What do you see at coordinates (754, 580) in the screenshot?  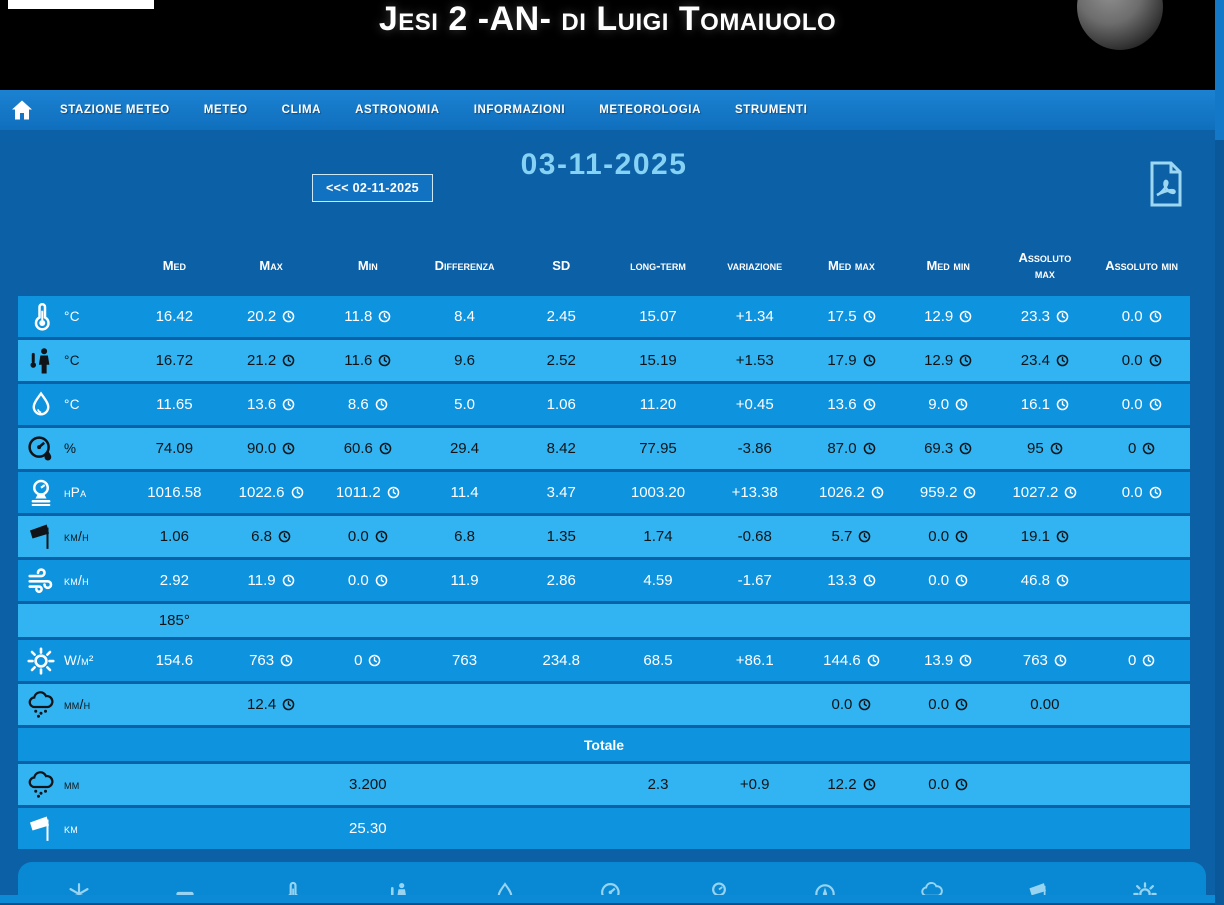 I see `value-cell: -1.67` at bounding box center [754, 580].